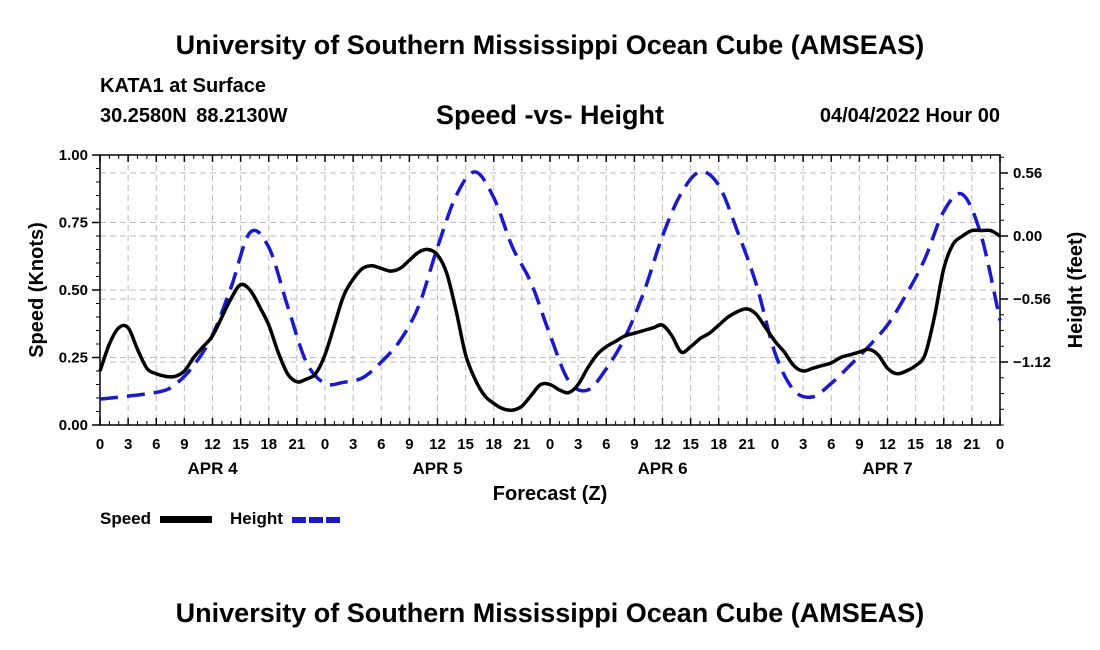 Image resolution: width=1100 pixels, height=650 pixels. Describe the element at coordinates (1027, 173) in the screenshot. I see `y2-tick-label: 0.56` at that location.